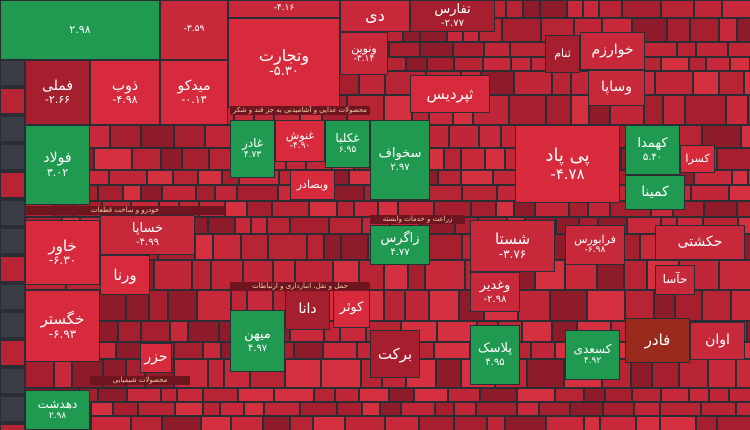 This screenshot has height=430, width=750. What do you see at coordinates (657, 340) in the screenshot?
I see `stock-tile: فادر` at bounding box center [657, 340].